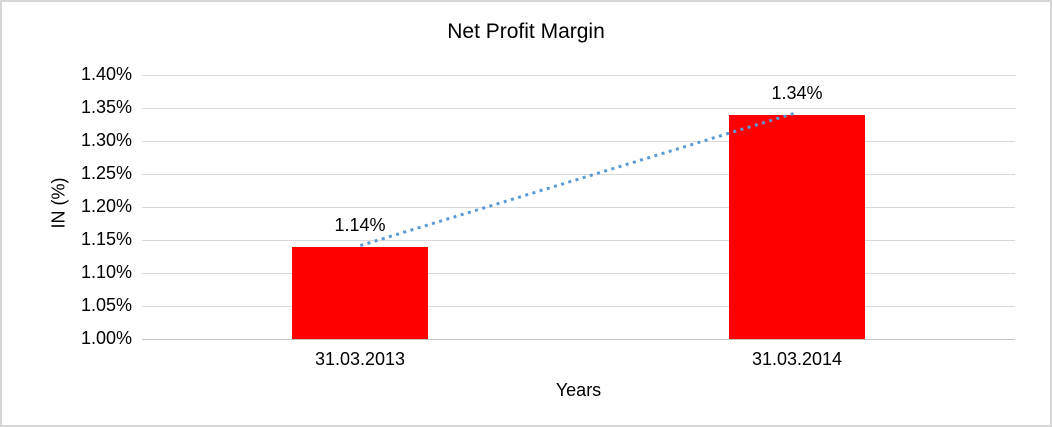 Image resolution: width=1052 pixels, height=427 pixels. What do you see at coordinates (578, 339) in the screenshot?
I see `x-axis-line` at bounding box center [578, 339].